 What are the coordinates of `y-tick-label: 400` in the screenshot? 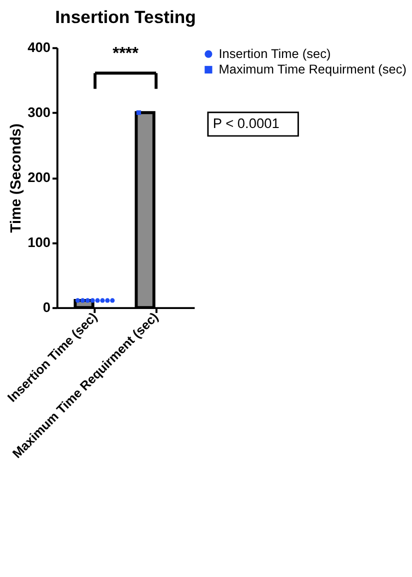 It's located at (39, 48).